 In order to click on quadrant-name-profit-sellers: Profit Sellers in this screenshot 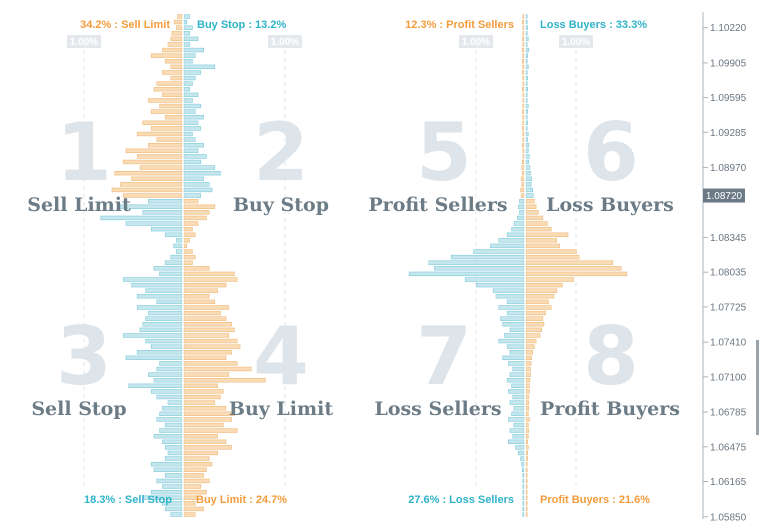, I will do `click(437, 205)`.